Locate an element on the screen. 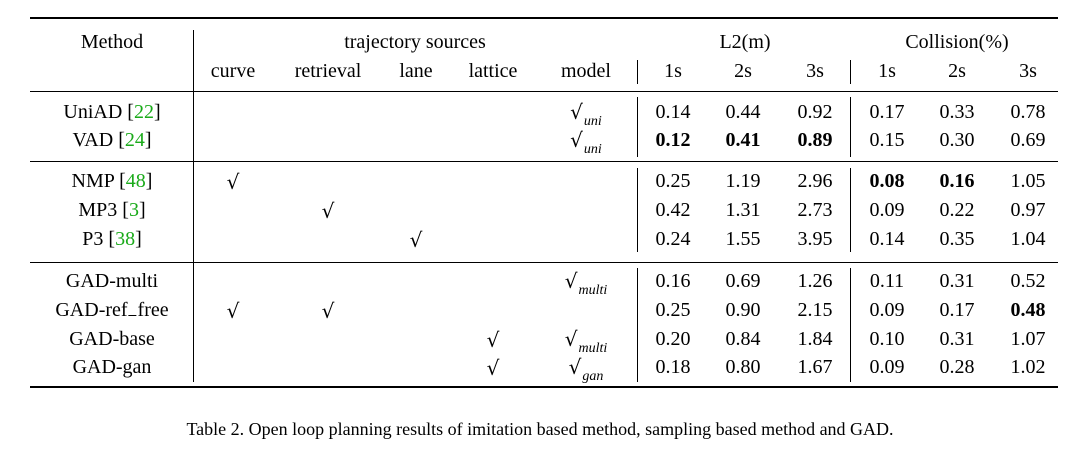  method-name: P3 [38] is located at coordinates (111, 239).